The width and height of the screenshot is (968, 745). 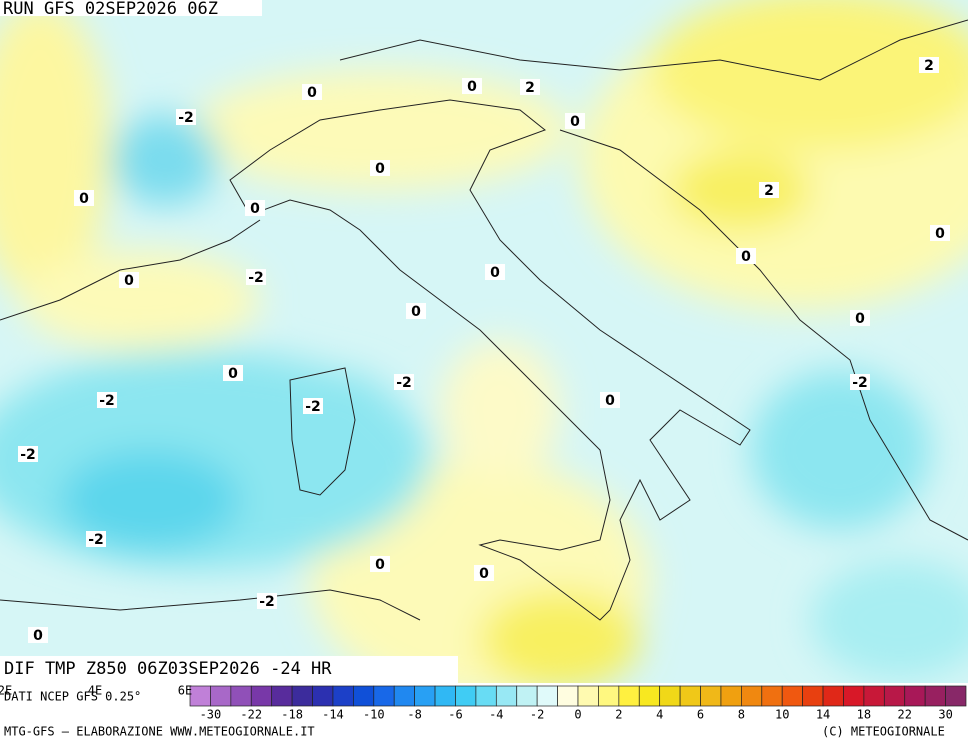 What do you see at coordinates (883, 732) in the screenshot?
I see `copyright: (C) METEOGIORNALE` at bounding box center [883, 732].